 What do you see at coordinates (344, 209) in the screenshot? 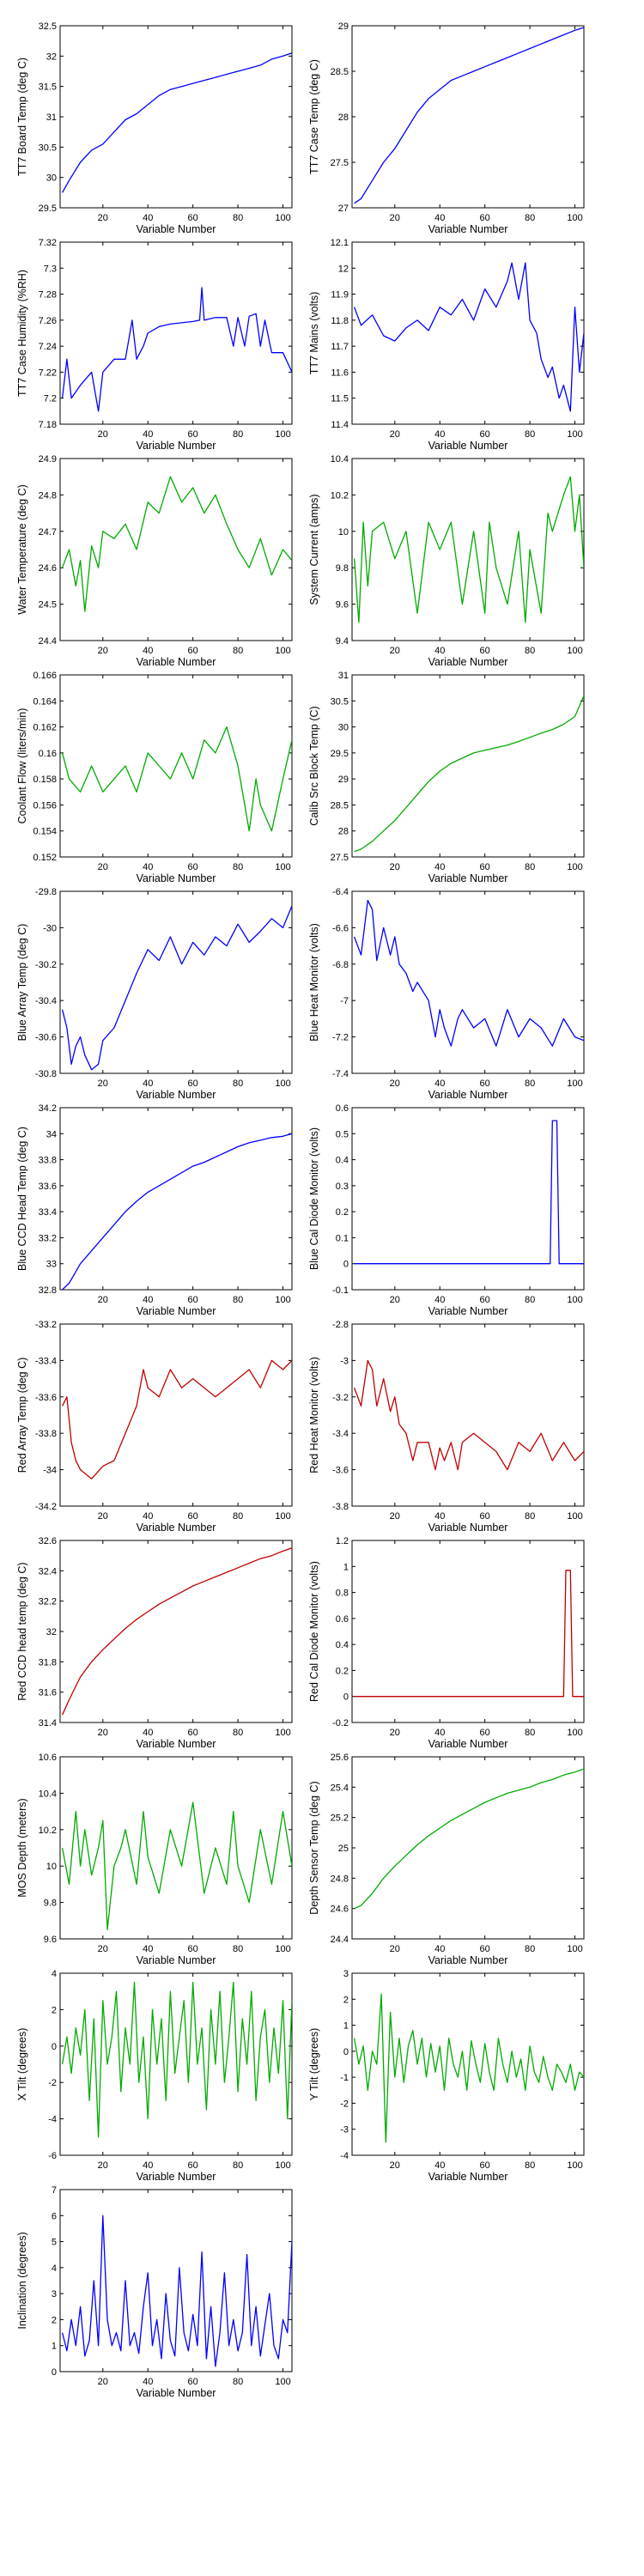
I see `y-tick-label: 27` at bounding box center [344, 209].